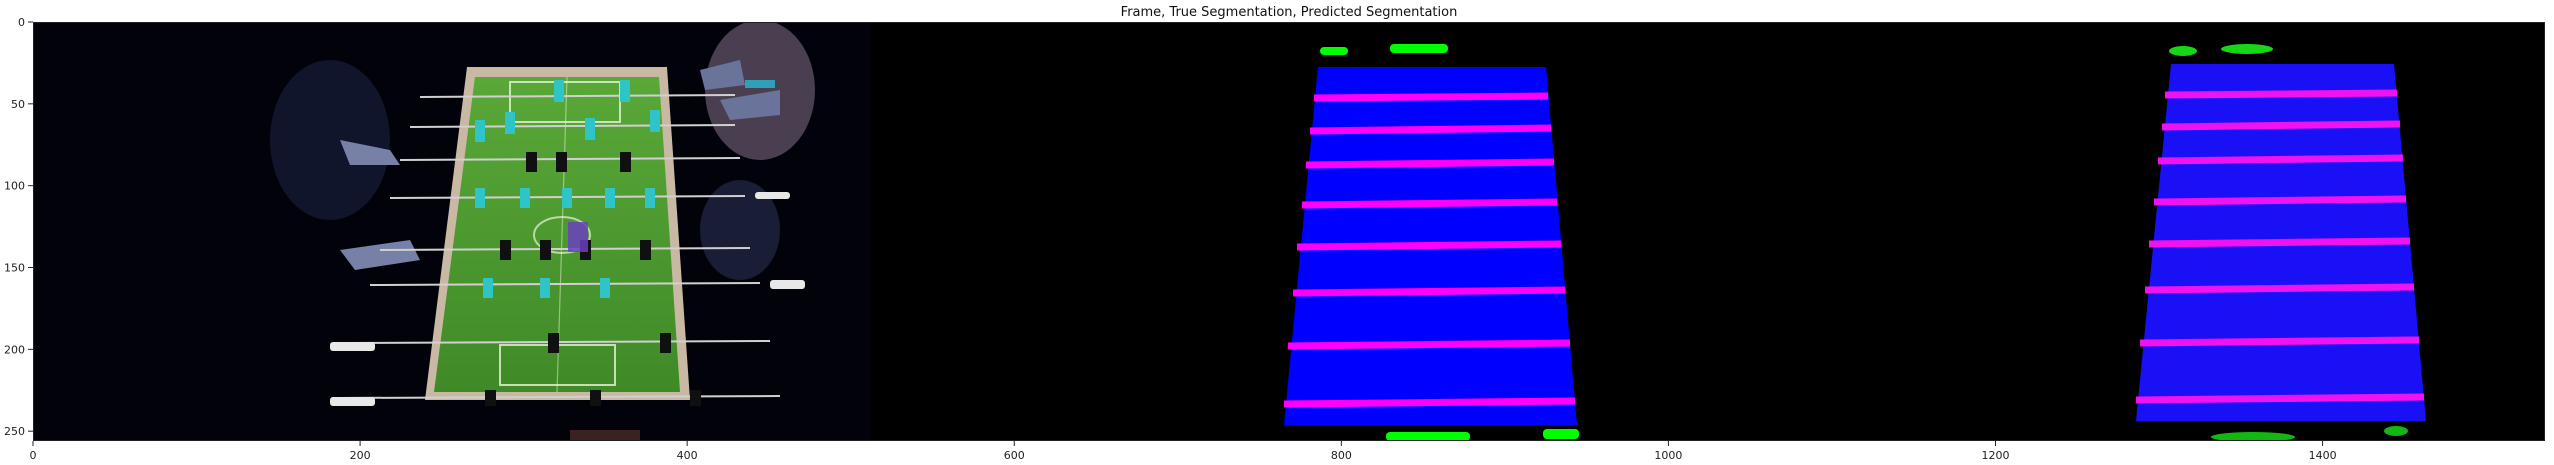 Image resolution: width=2554 pixels, height=465 pixels. I want to click on x-tick-label: 200, so click(360, 455).